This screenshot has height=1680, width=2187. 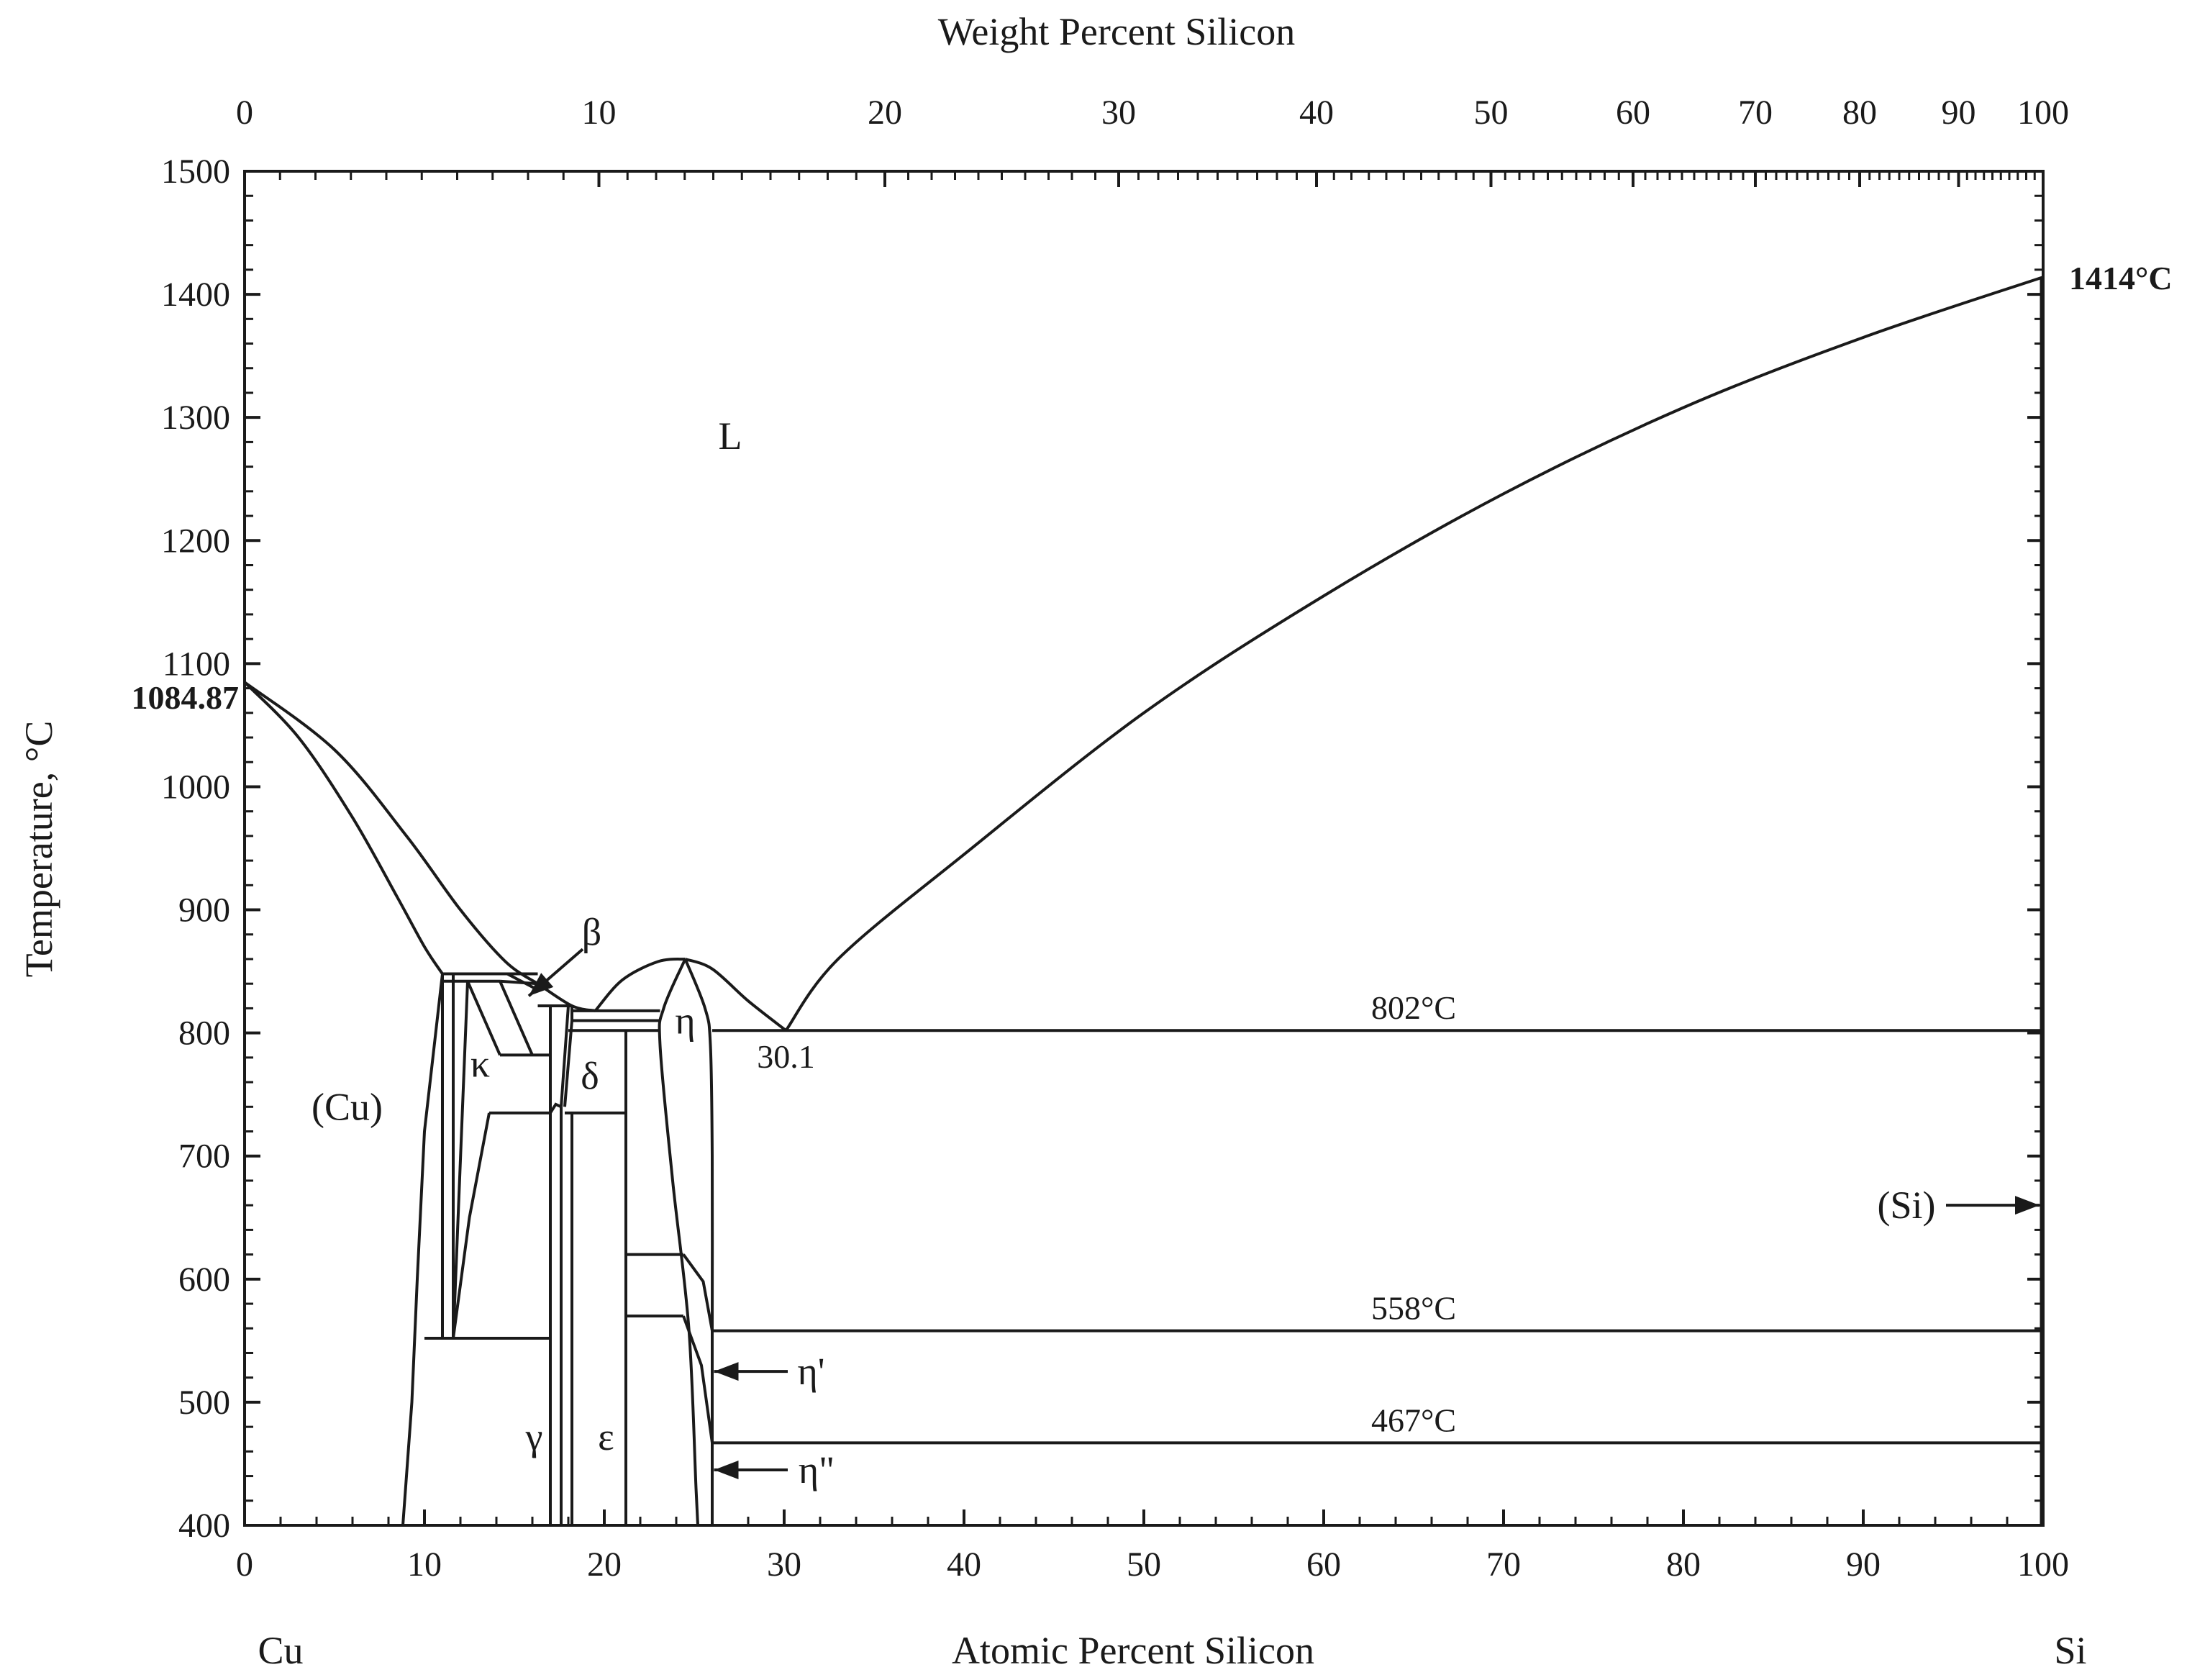 I want to click on x-bottom-tick-label: 30, so click(x=784, y=1564).